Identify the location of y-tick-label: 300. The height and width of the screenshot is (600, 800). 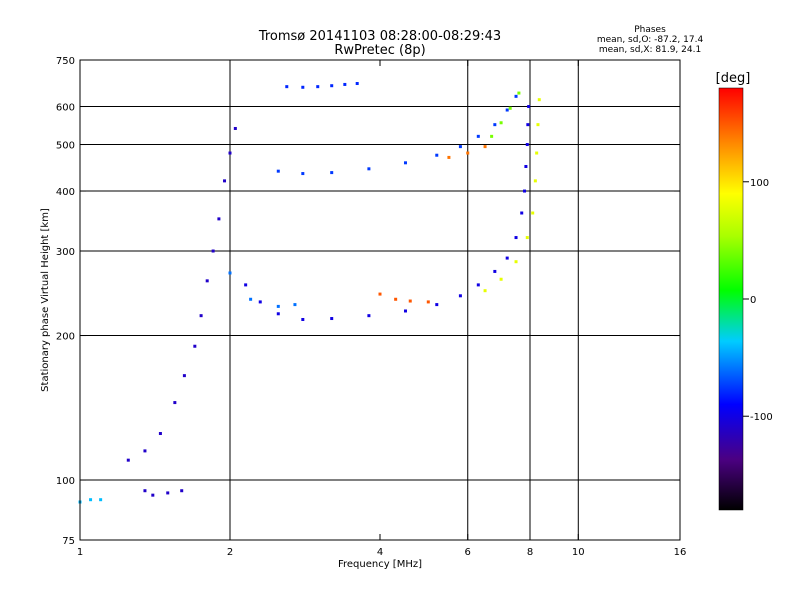
(65, 252).